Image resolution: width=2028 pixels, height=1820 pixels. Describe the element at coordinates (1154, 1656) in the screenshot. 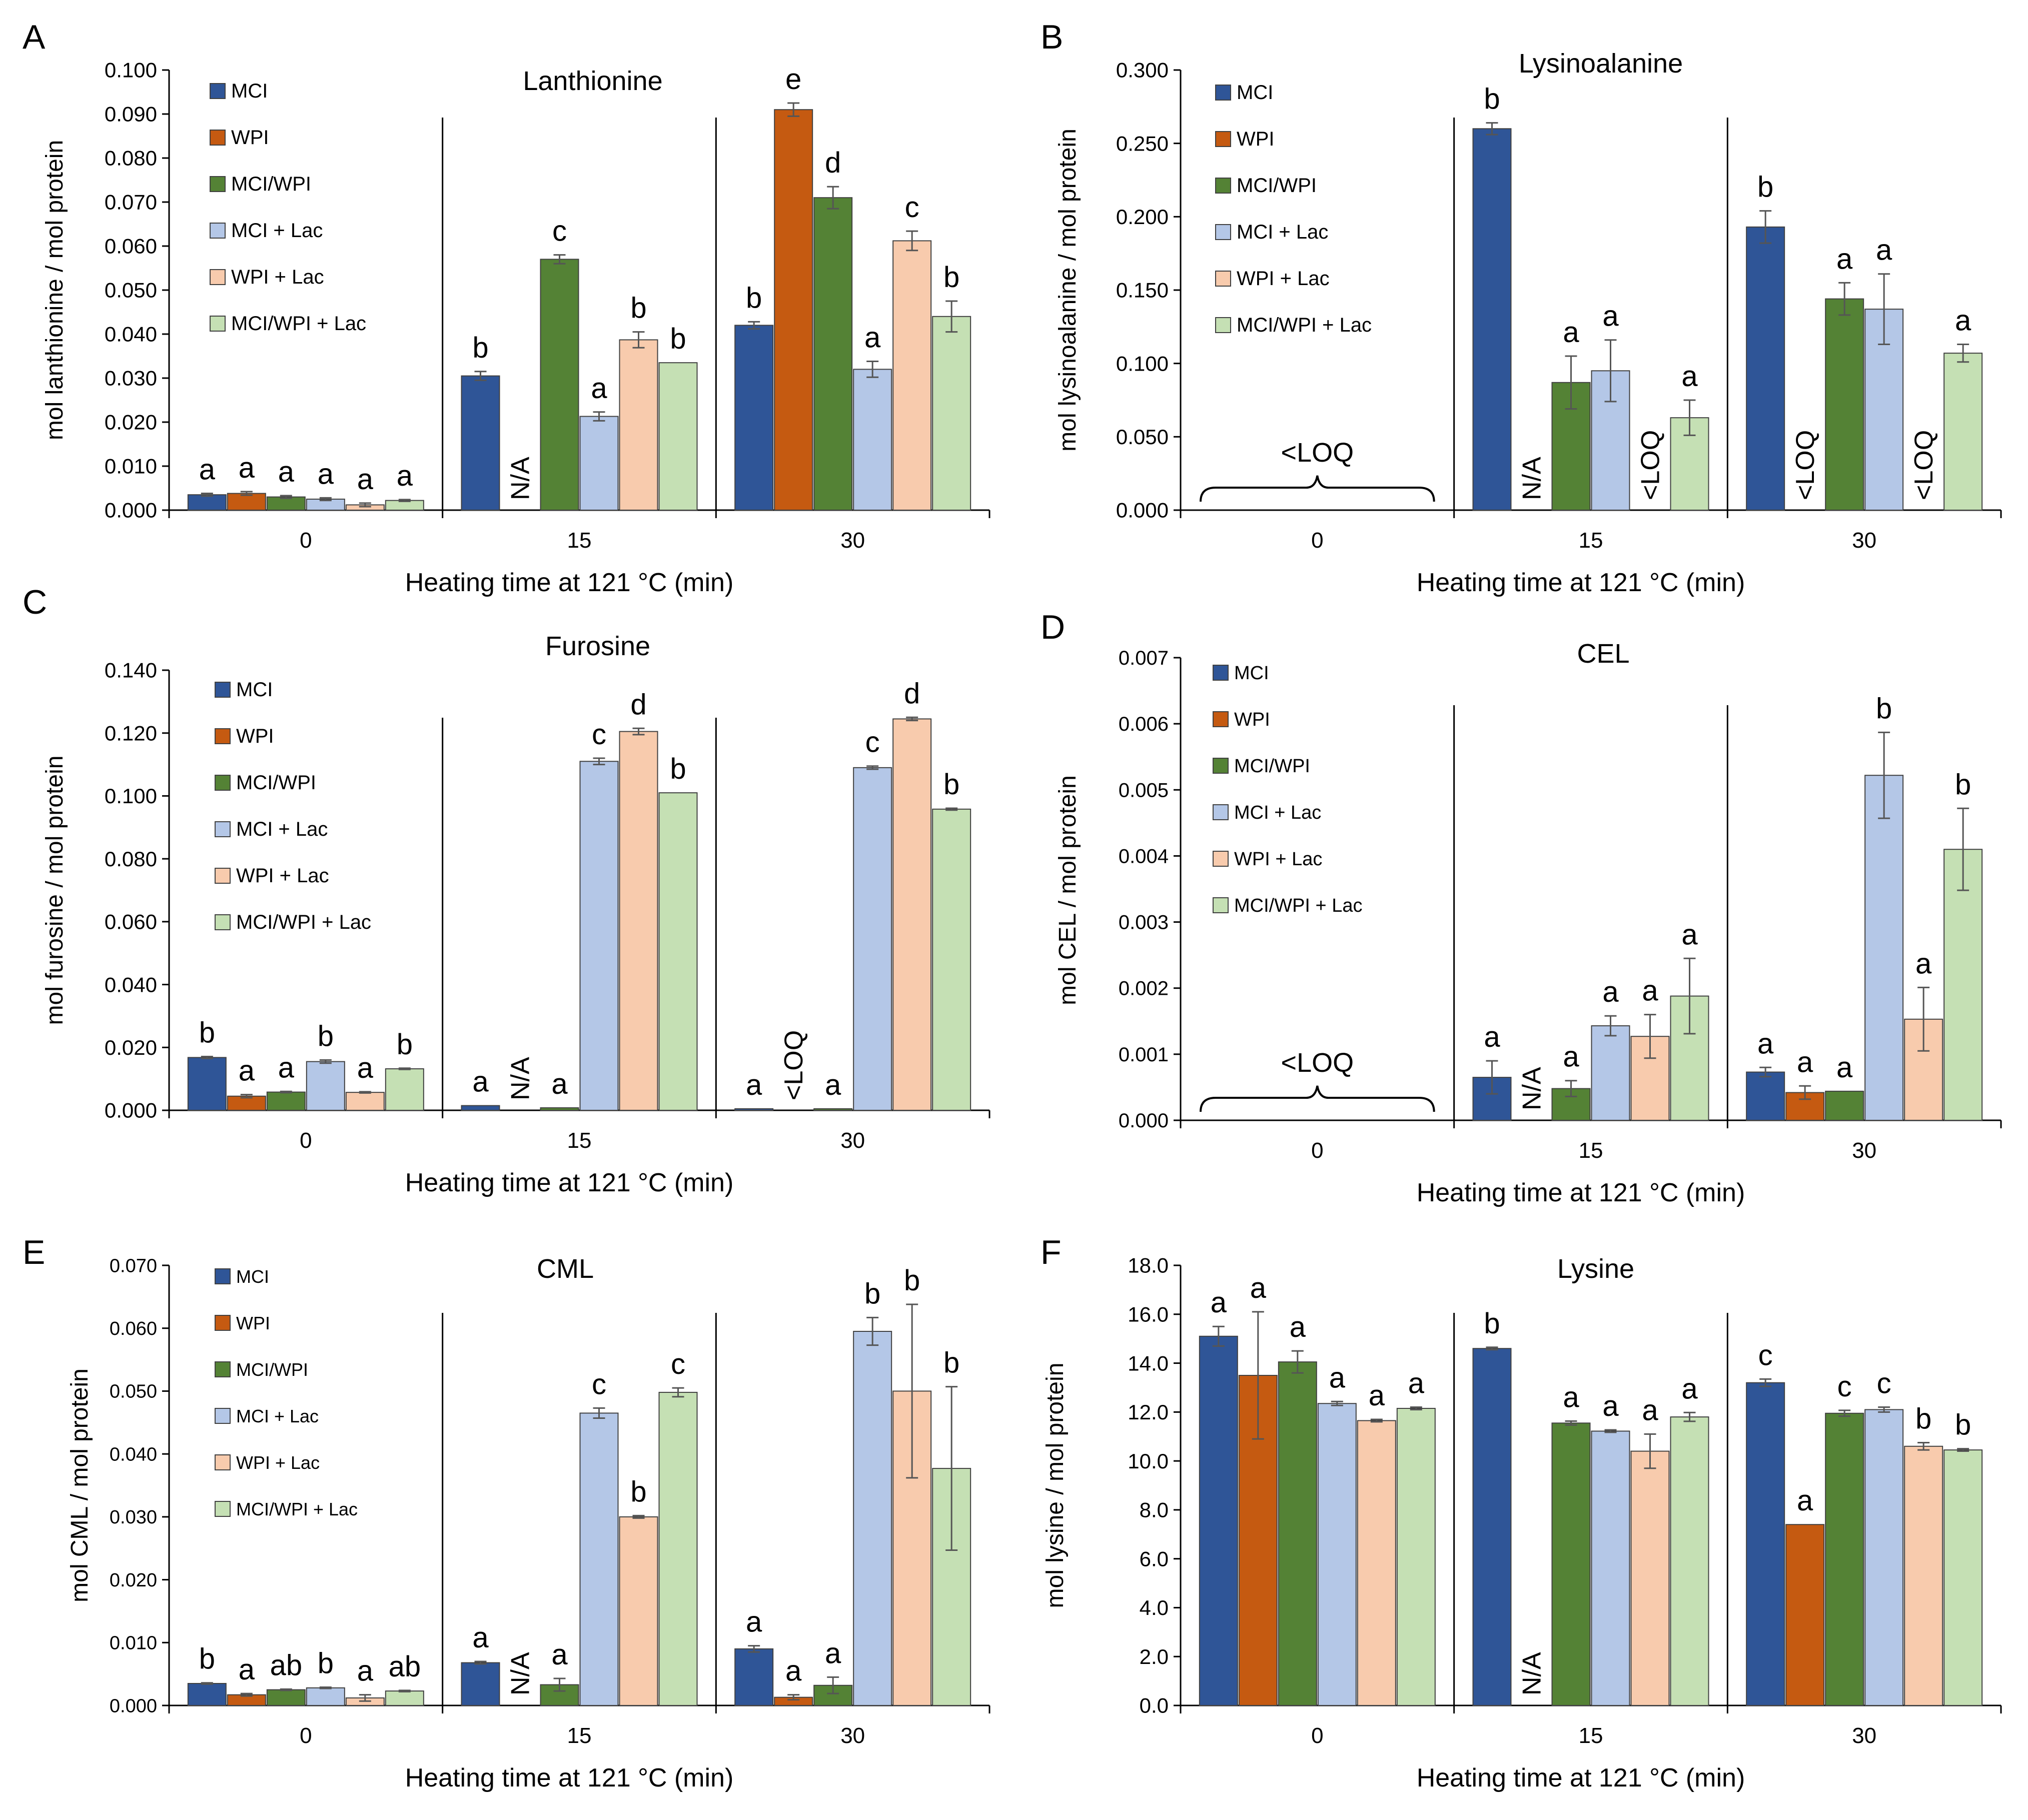

I see `chart-f-ytick-label: 2.0` at that location.